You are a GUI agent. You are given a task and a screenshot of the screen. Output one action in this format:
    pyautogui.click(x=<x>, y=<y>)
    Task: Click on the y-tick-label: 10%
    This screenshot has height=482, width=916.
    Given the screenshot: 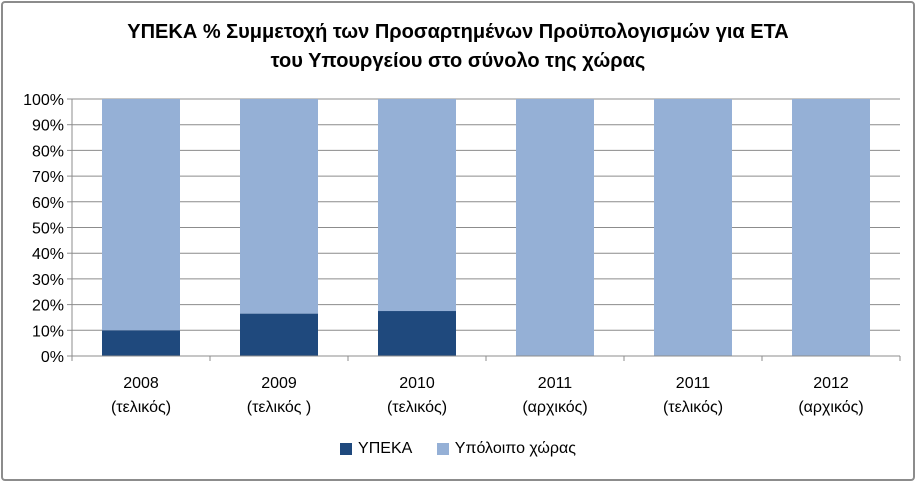 What is the action you would take?
    pyautogui.click(x=48, y=331)
    